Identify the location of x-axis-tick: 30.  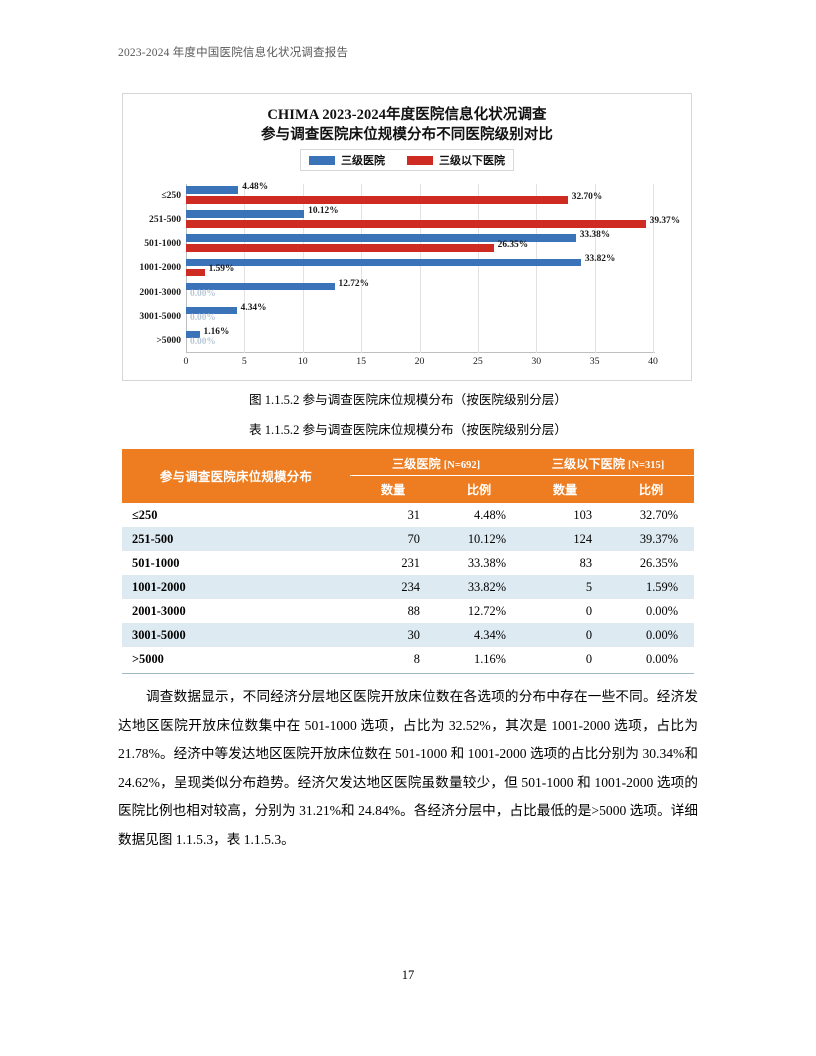
(536, 361).